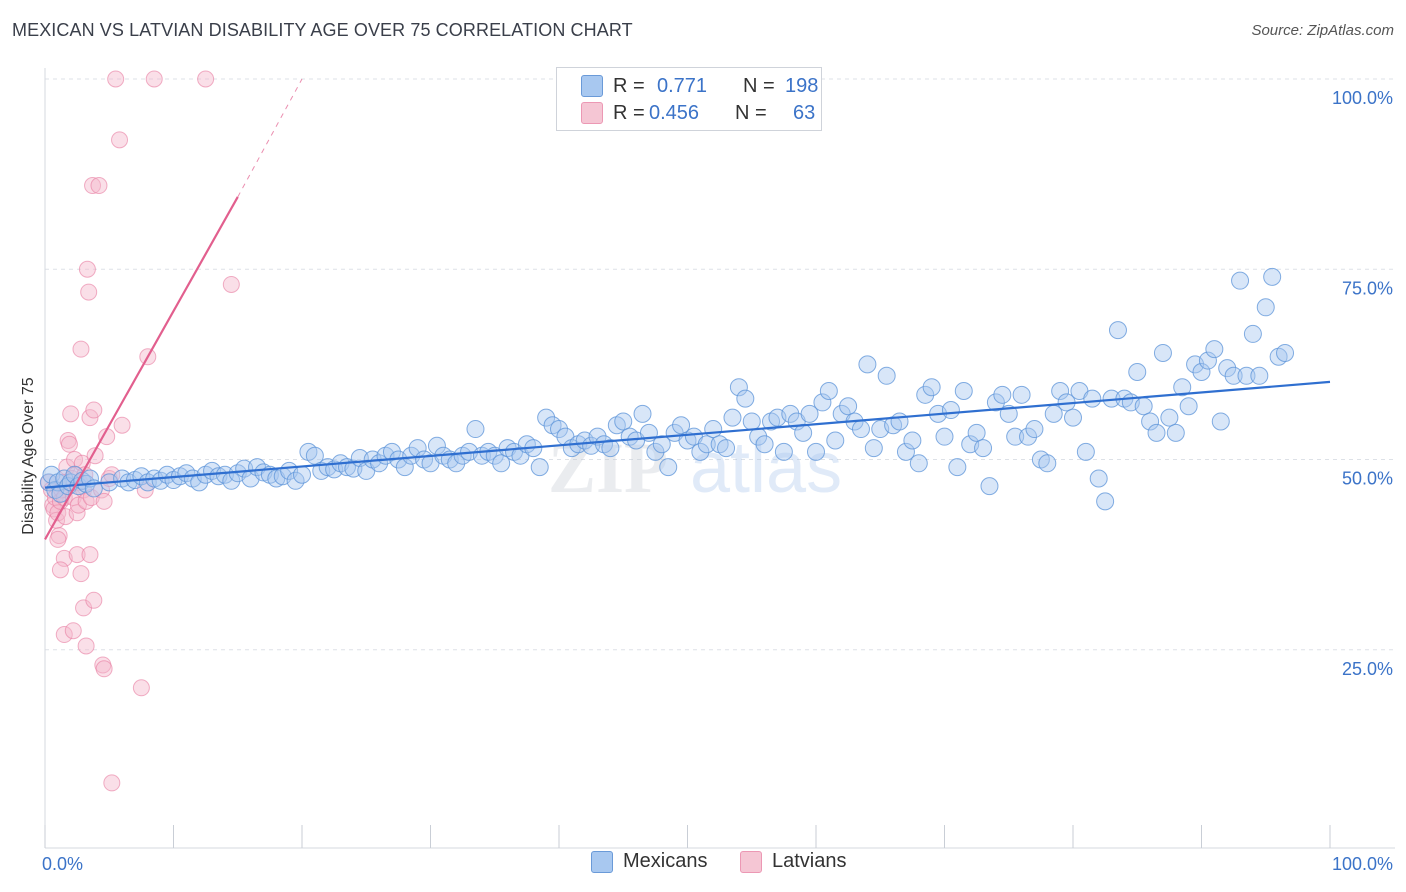 The height and width of the screenshot is (892, 1406). I want to click on latvians-points, so click(140, 431).